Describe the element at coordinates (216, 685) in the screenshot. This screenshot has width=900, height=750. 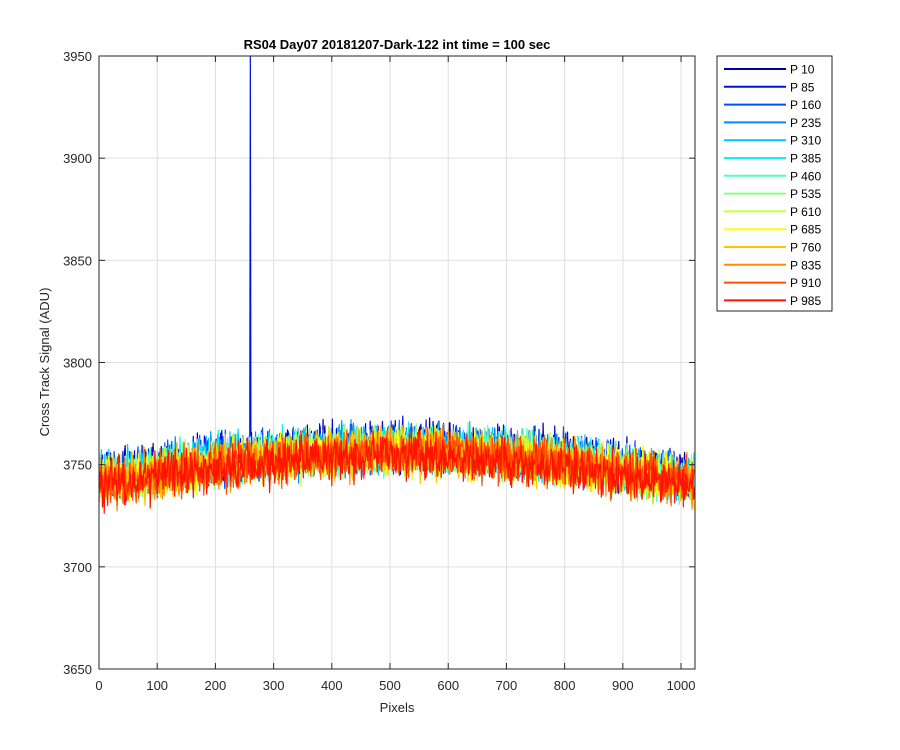
I see `x-tick-label: 200` at that location.